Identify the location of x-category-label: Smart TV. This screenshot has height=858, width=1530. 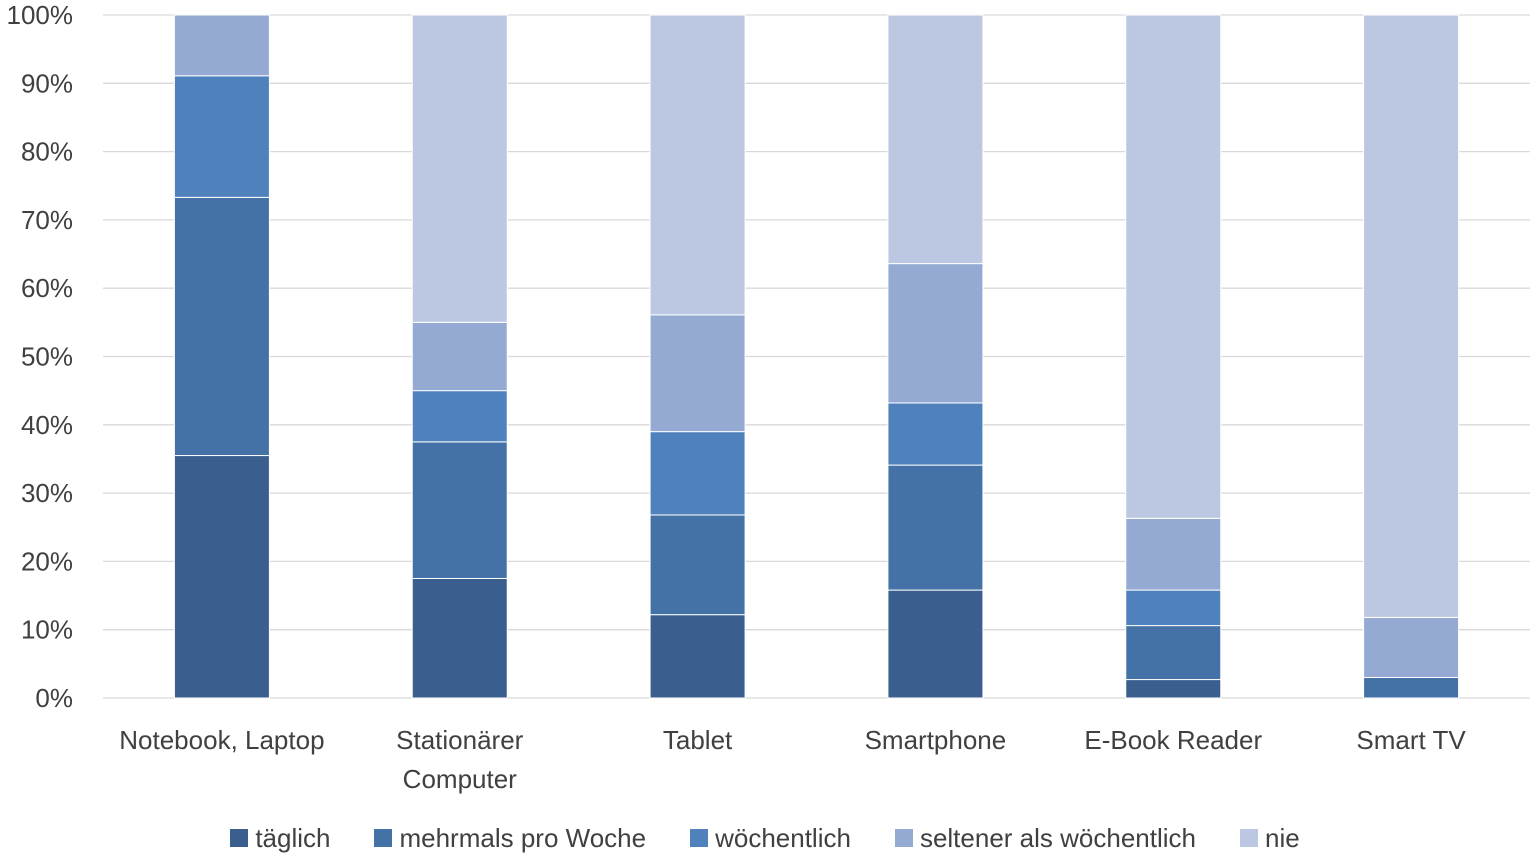
(1411, 740).